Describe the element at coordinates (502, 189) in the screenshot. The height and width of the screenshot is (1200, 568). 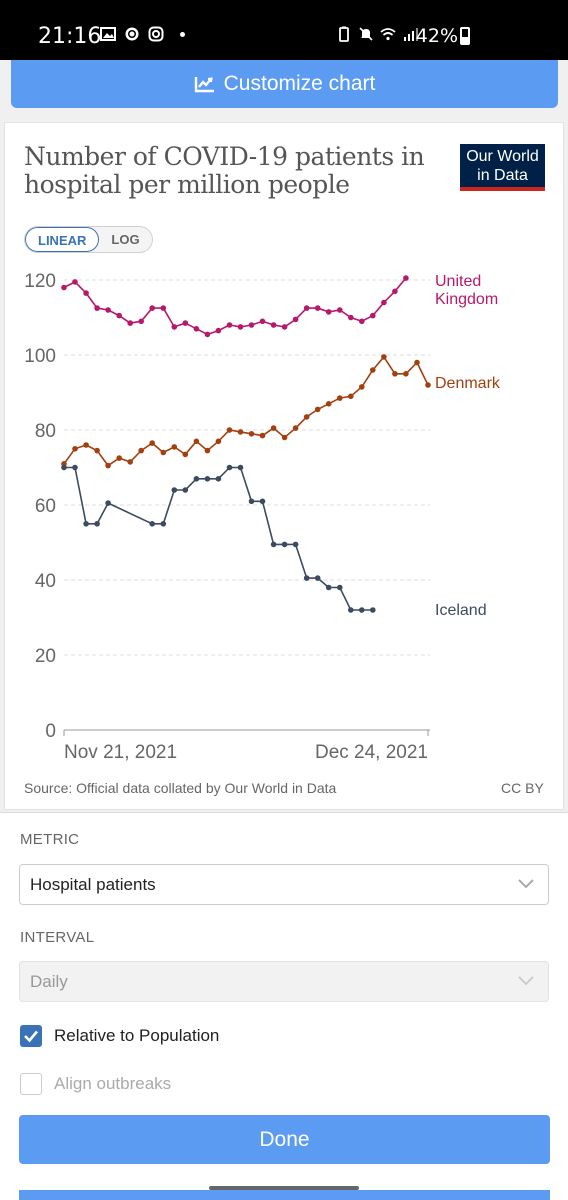
I see `logo-bar` at that location.